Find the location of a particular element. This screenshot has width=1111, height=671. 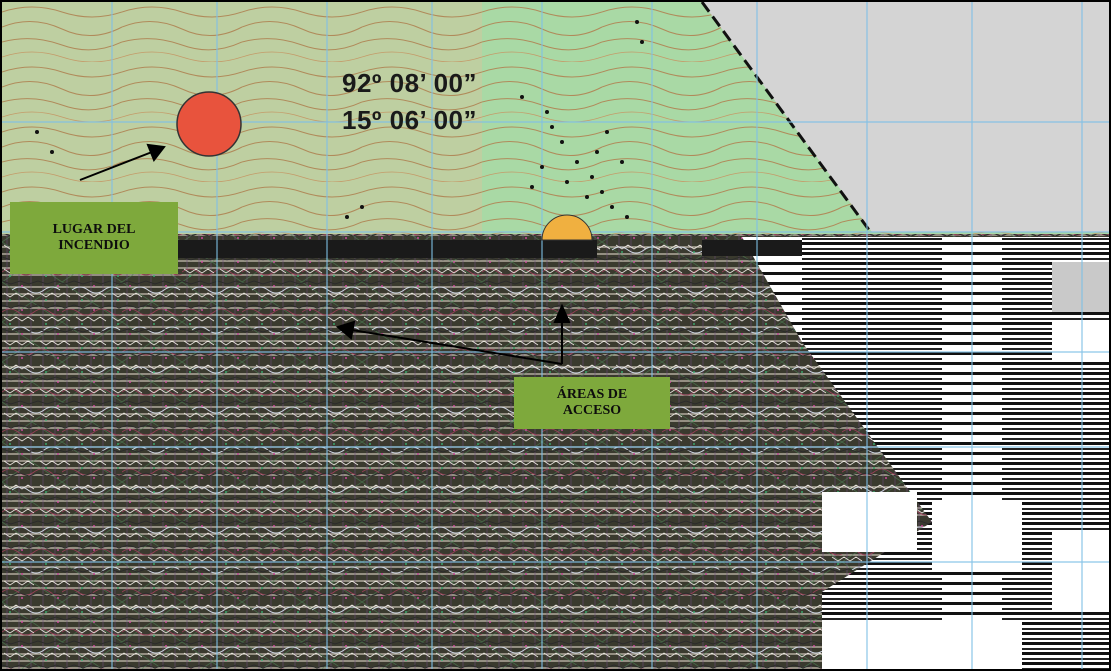

longitude-coordinate: 92º 08’ 00” is located at coordinates (409, 83).